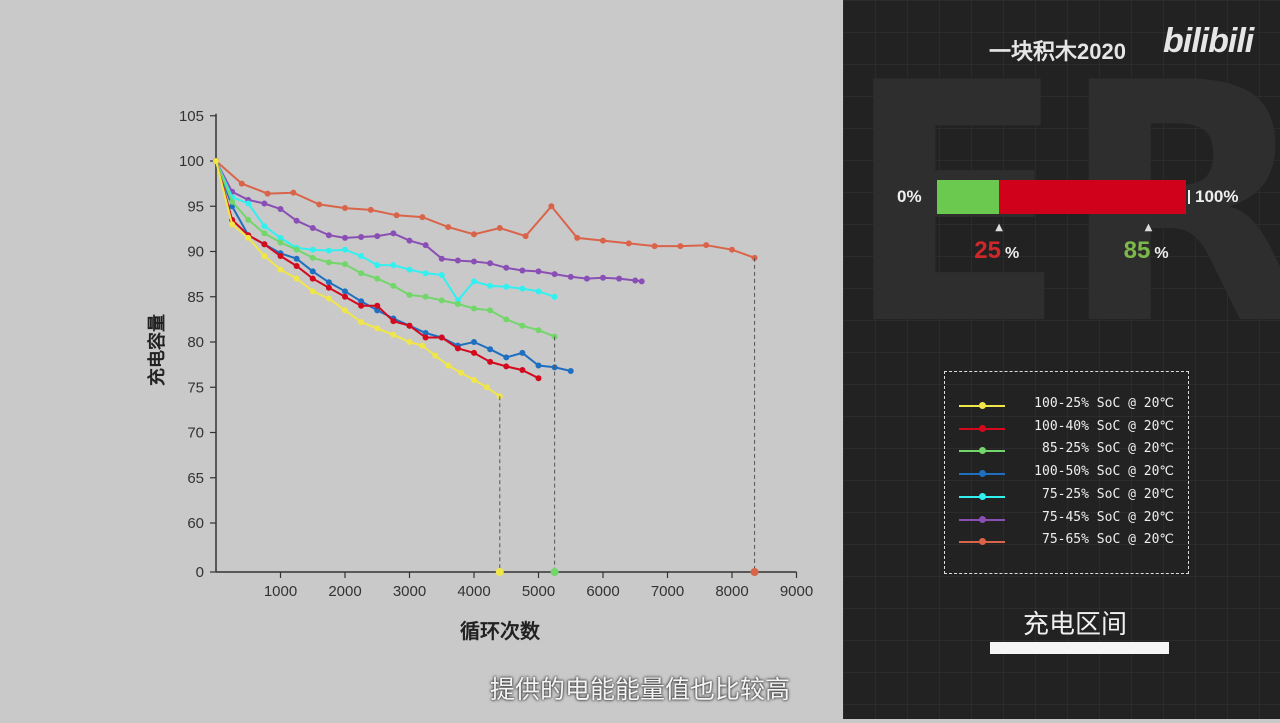 This screenshot has height=723, width=1280. I want to click on legend-label: 100-50% SoC @ 20℃, so click(1104, 472).